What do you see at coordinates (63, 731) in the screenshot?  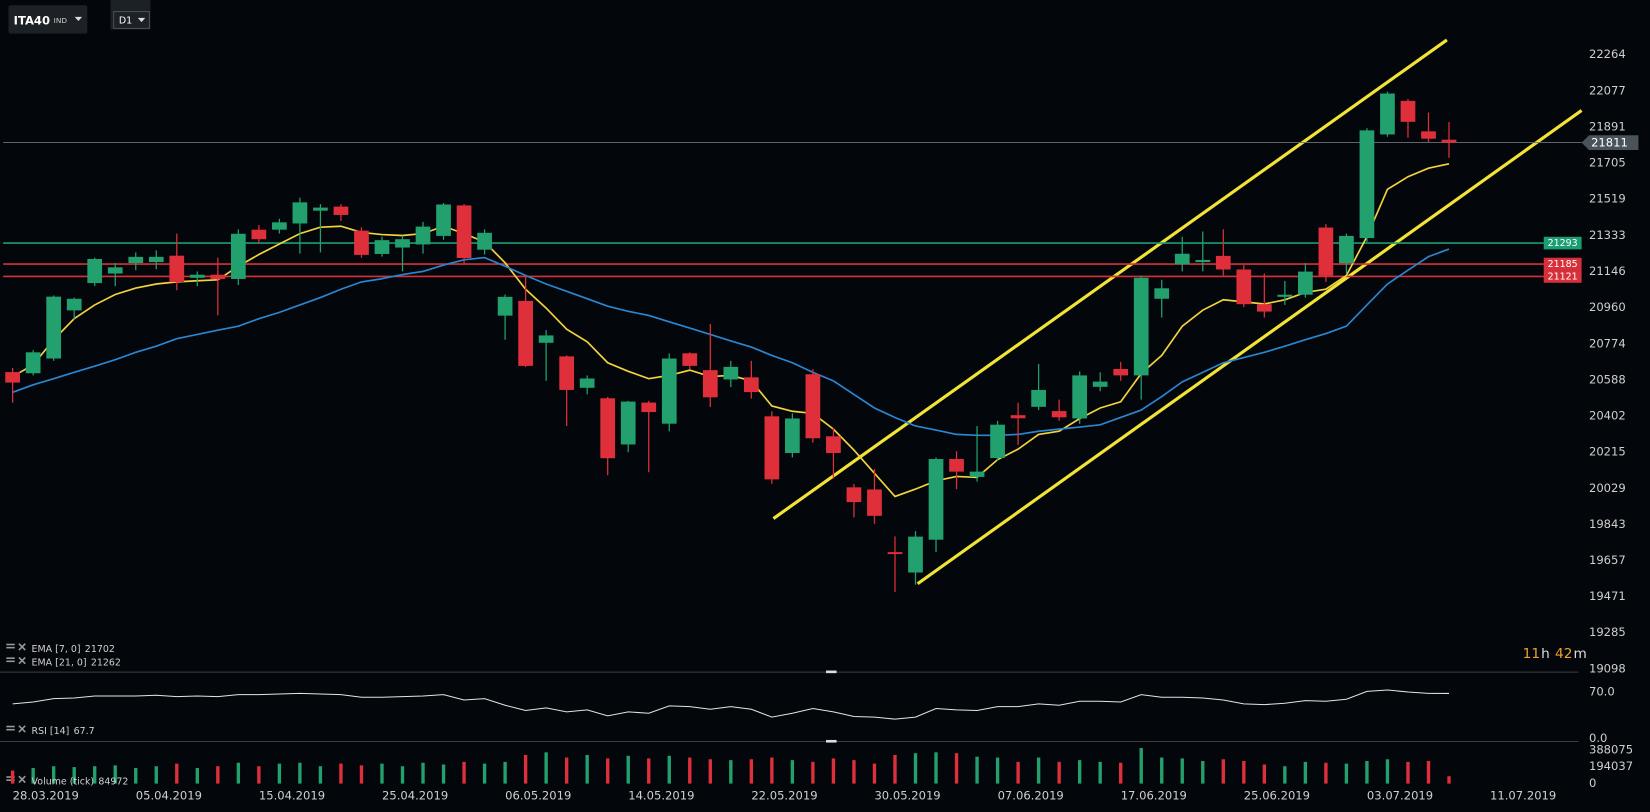 I see `indicator-legend: RSI [14] 67.7` at bounding box center [63, 731].